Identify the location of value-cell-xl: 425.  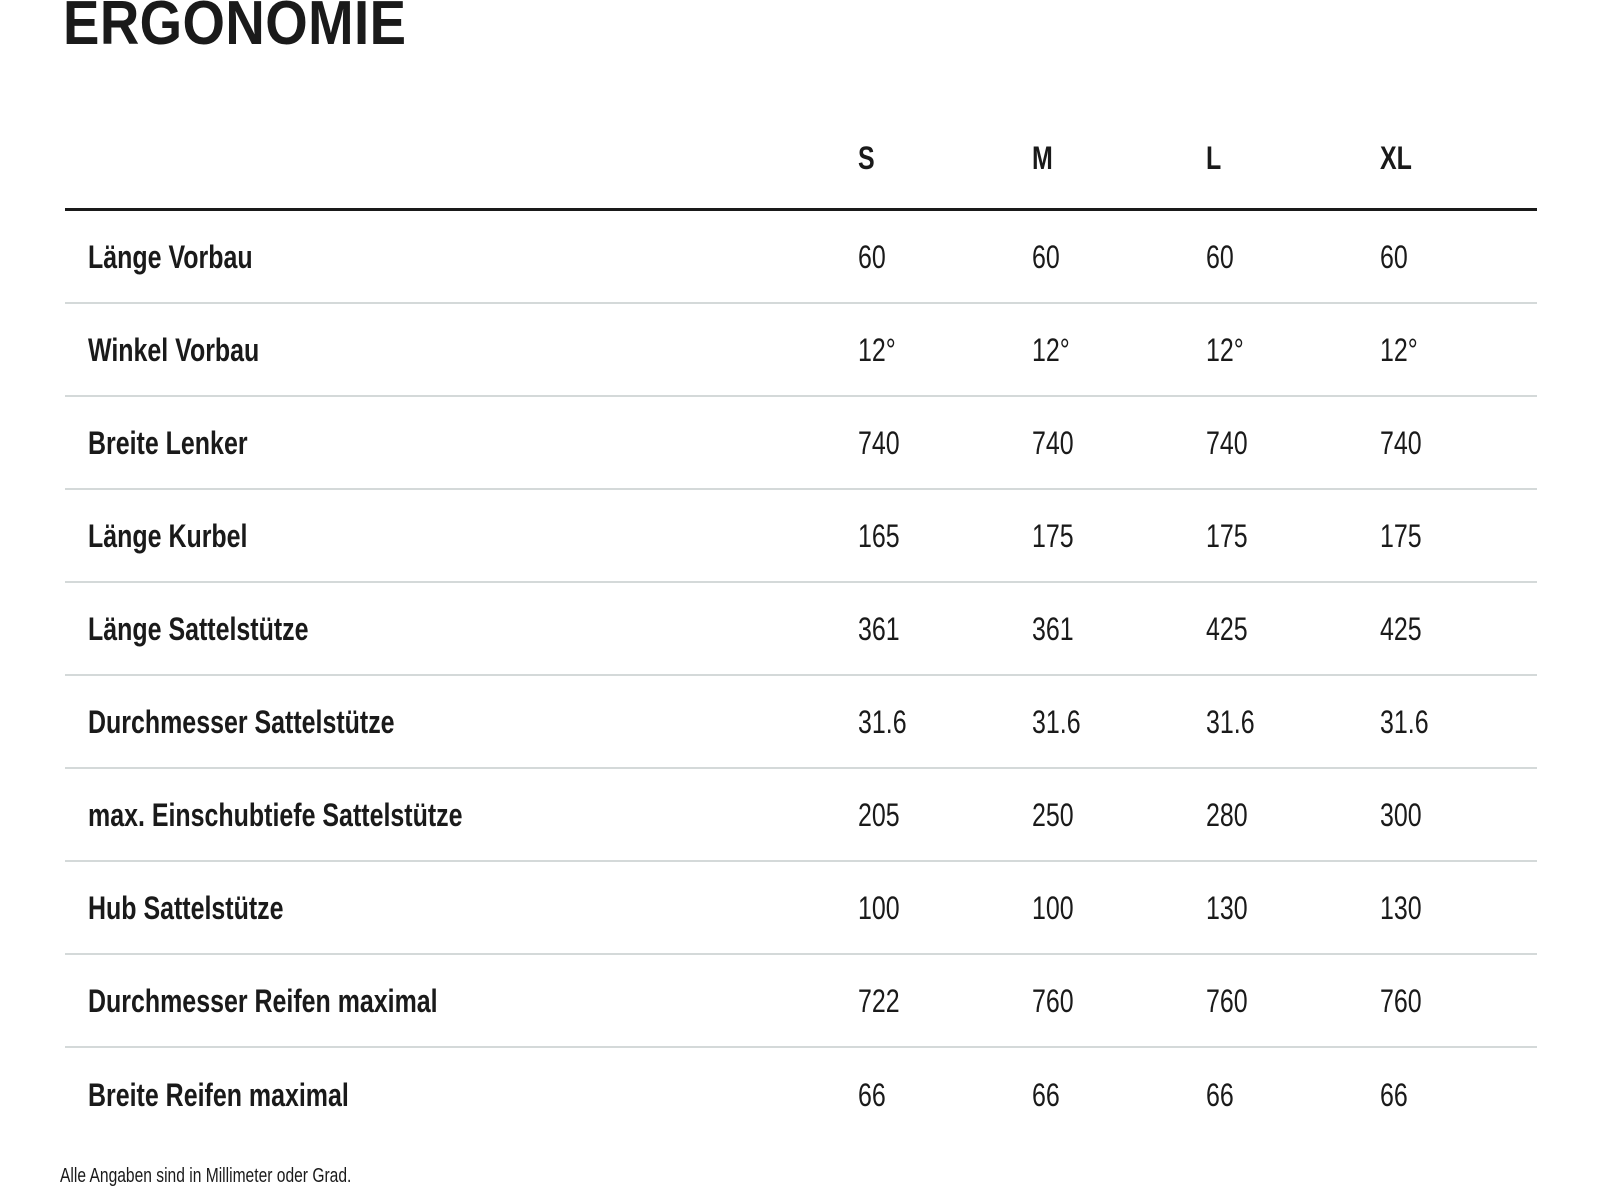
(1458, 628).